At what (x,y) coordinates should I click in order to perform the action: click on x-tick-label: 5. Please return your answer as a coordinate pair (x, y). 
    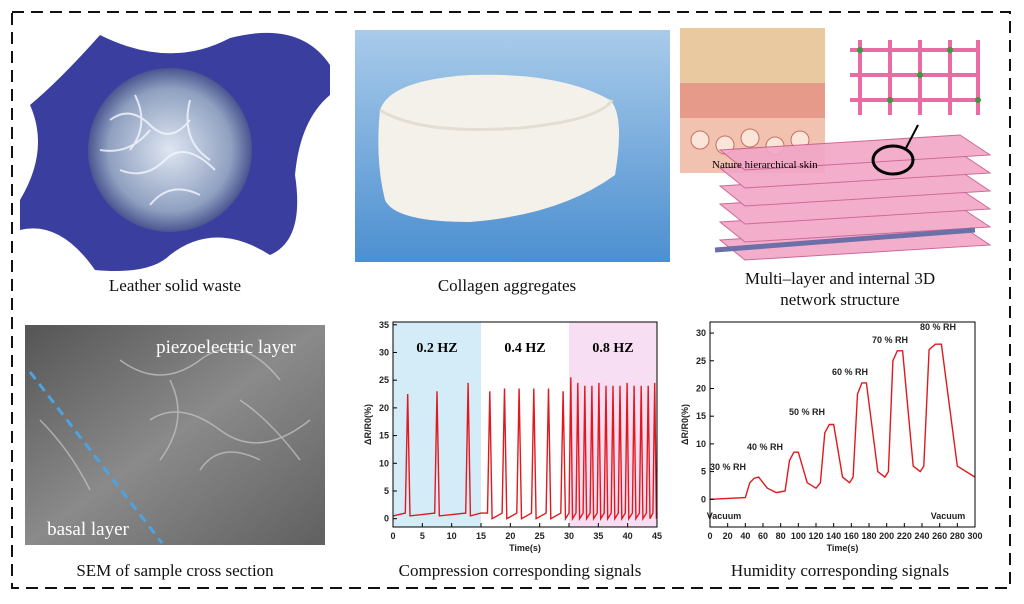
    Looking at the image, I should click on (422, 536).